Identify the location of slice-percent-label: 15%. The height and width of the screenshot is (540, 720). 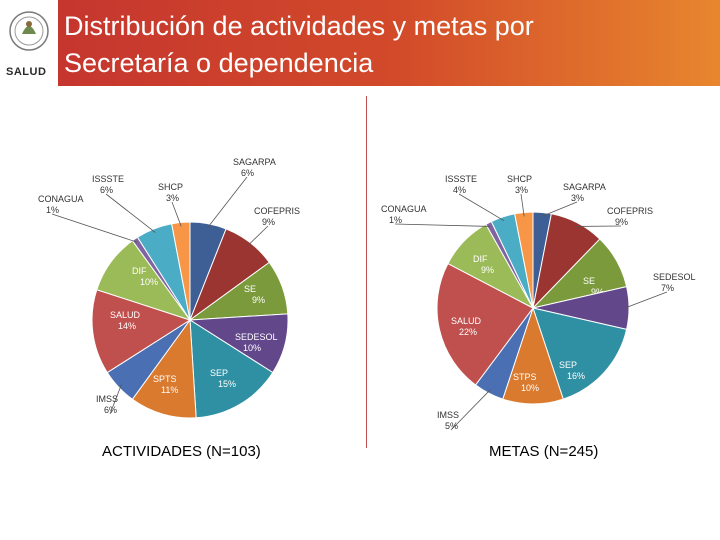
(227, 384).